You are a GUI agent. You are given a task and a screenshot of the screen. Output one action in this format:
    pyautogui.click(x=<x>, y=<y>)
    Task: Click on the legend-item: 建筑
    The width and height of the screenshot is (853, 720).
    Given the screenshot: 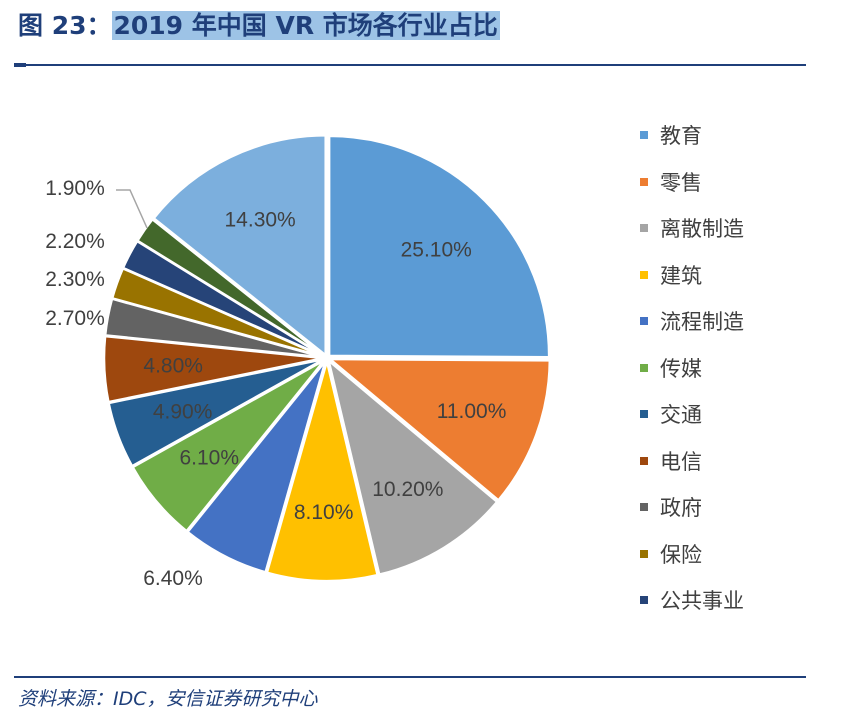 What is the action you would take?
    pyautogui.click(x=692, y=275)
    